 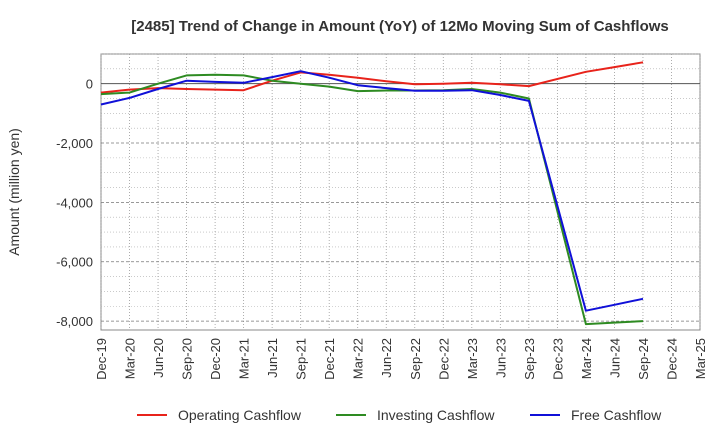 I want to click on x-tick-label: Jun-24, so click(x=614, y=358).